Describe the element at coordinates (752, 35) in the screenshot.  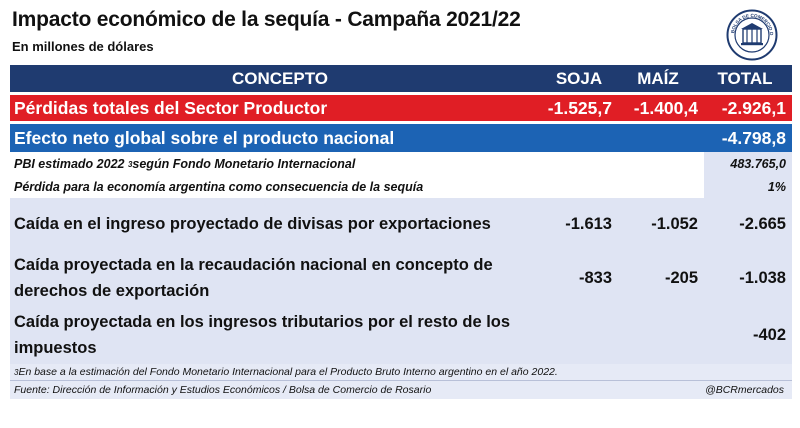
I see `bcr-seal-icon: BOLSA DE COMERCIO DE ROSARIO` at that location.